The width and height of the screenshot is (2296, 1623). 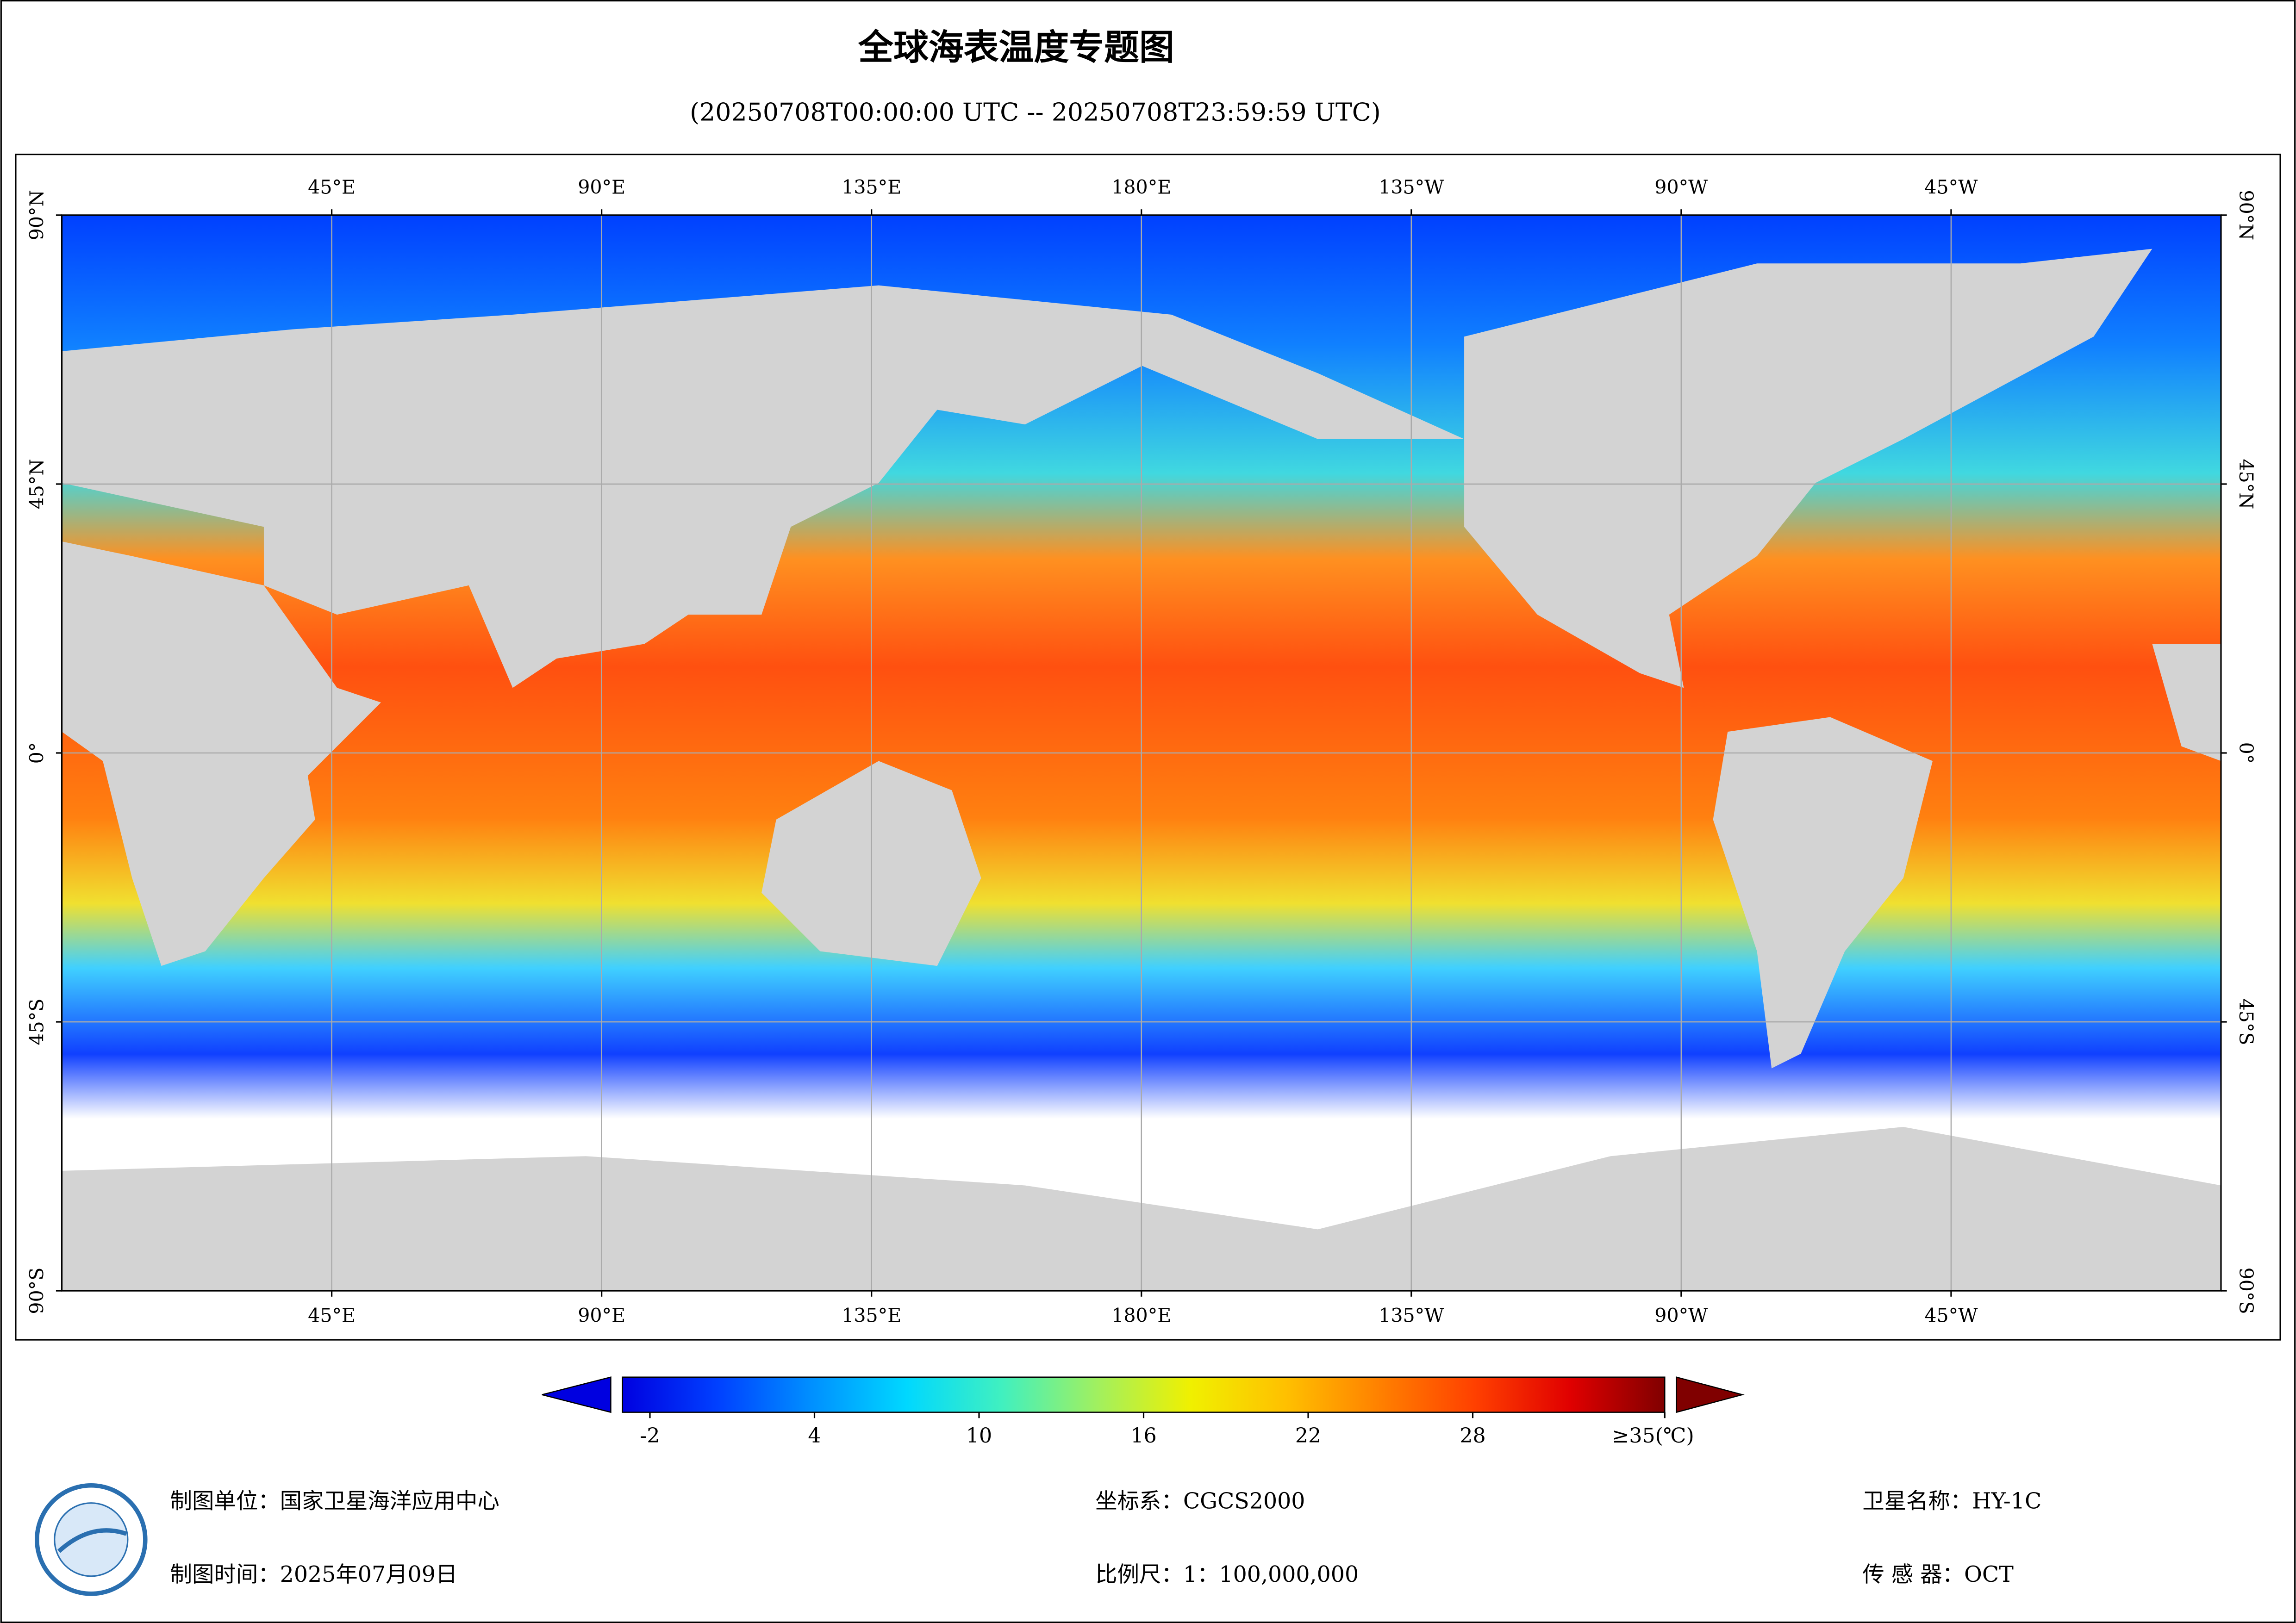 I want to click on title: 全球海表温度专题图, so click(x=1016, y=47).